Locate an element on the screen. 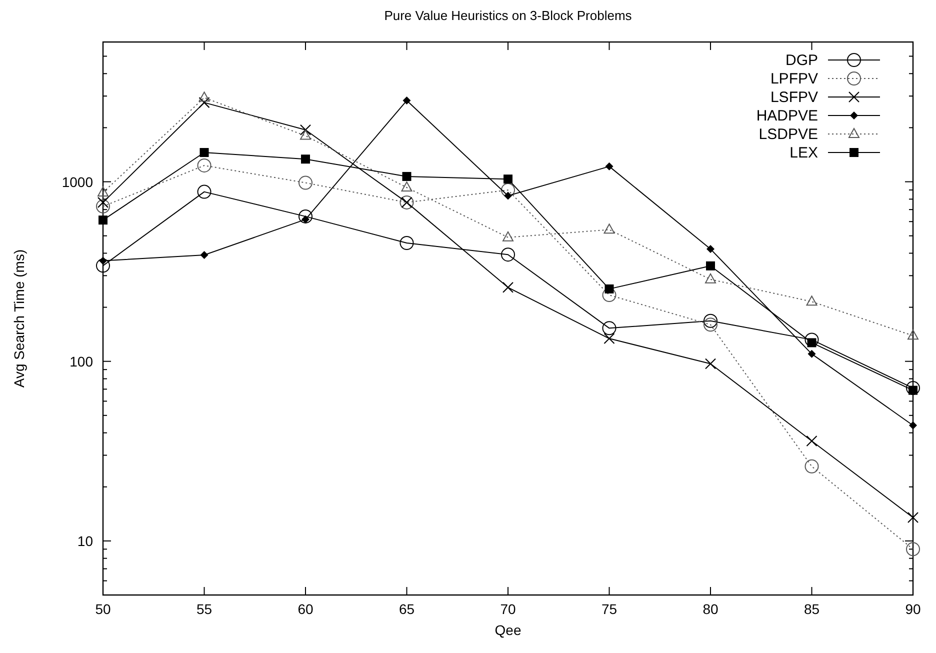 The image size is (936, 653). x-tick-label: 80 is located at coordinates (710, 609).